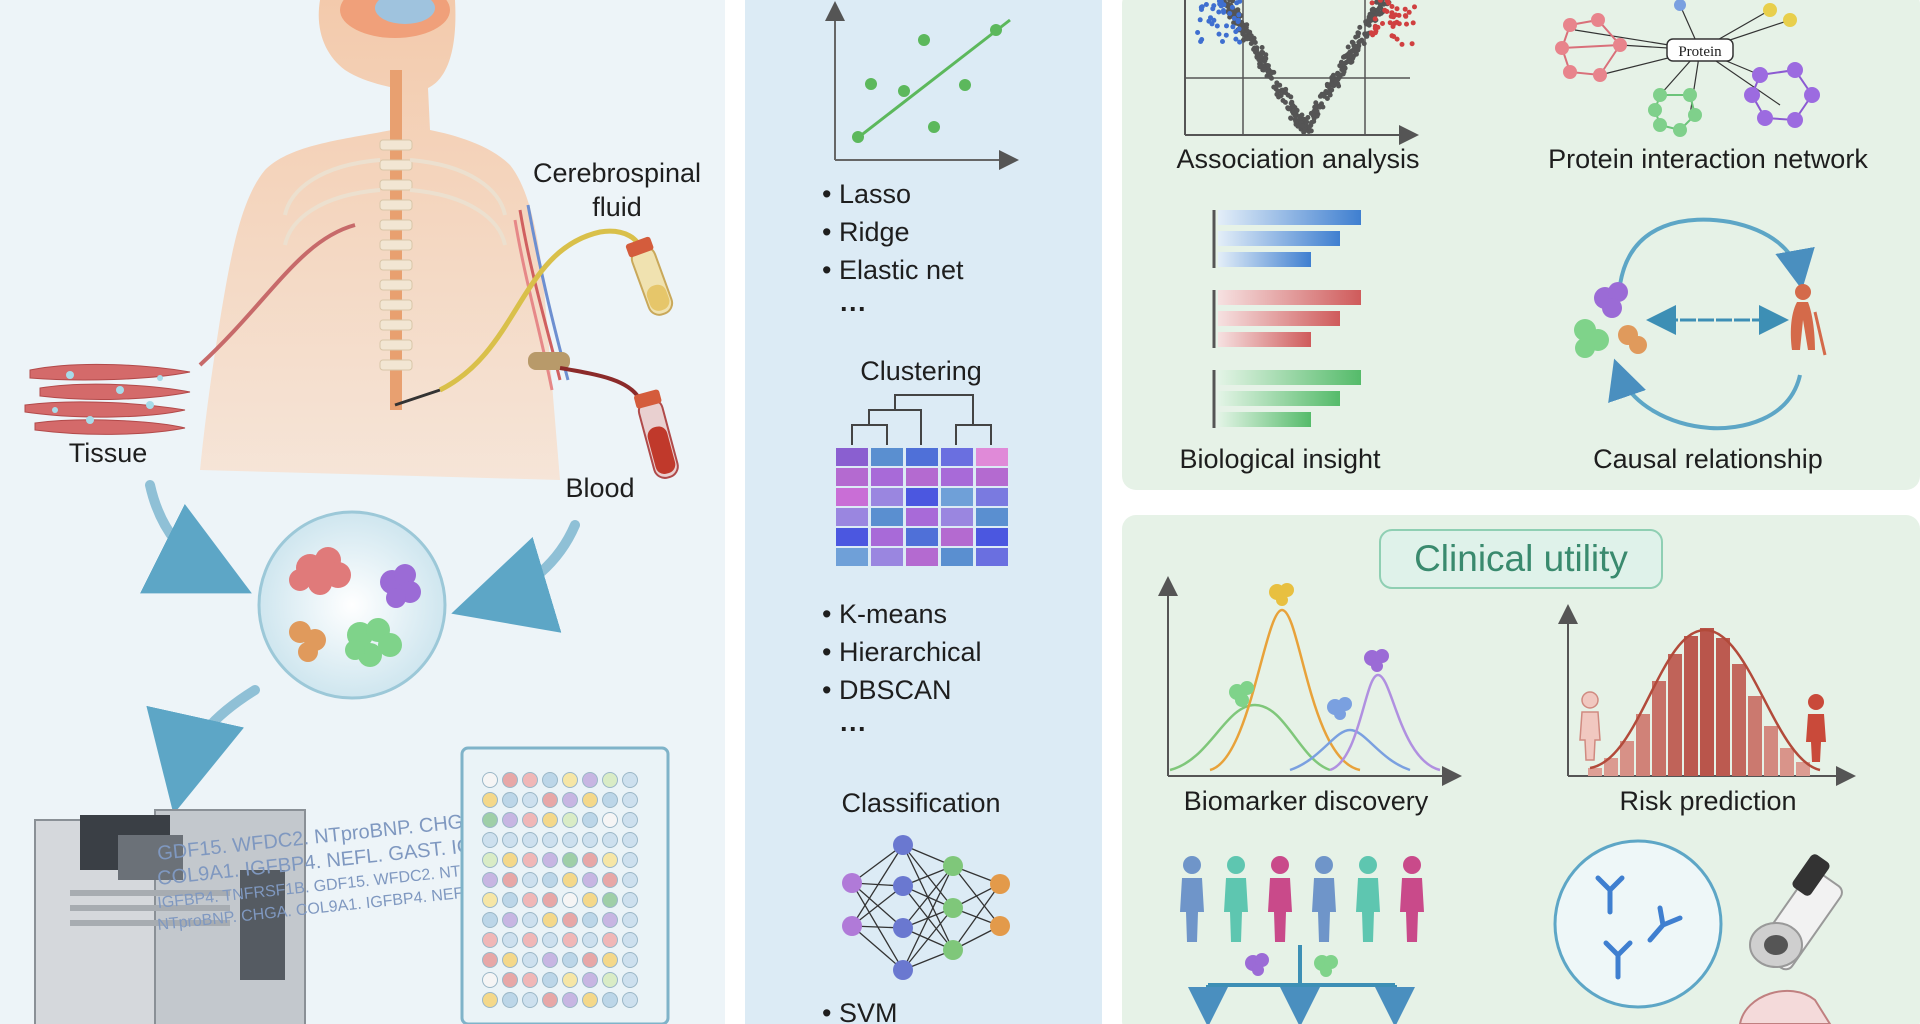  I want to click on person-body, so click(1324, 910).